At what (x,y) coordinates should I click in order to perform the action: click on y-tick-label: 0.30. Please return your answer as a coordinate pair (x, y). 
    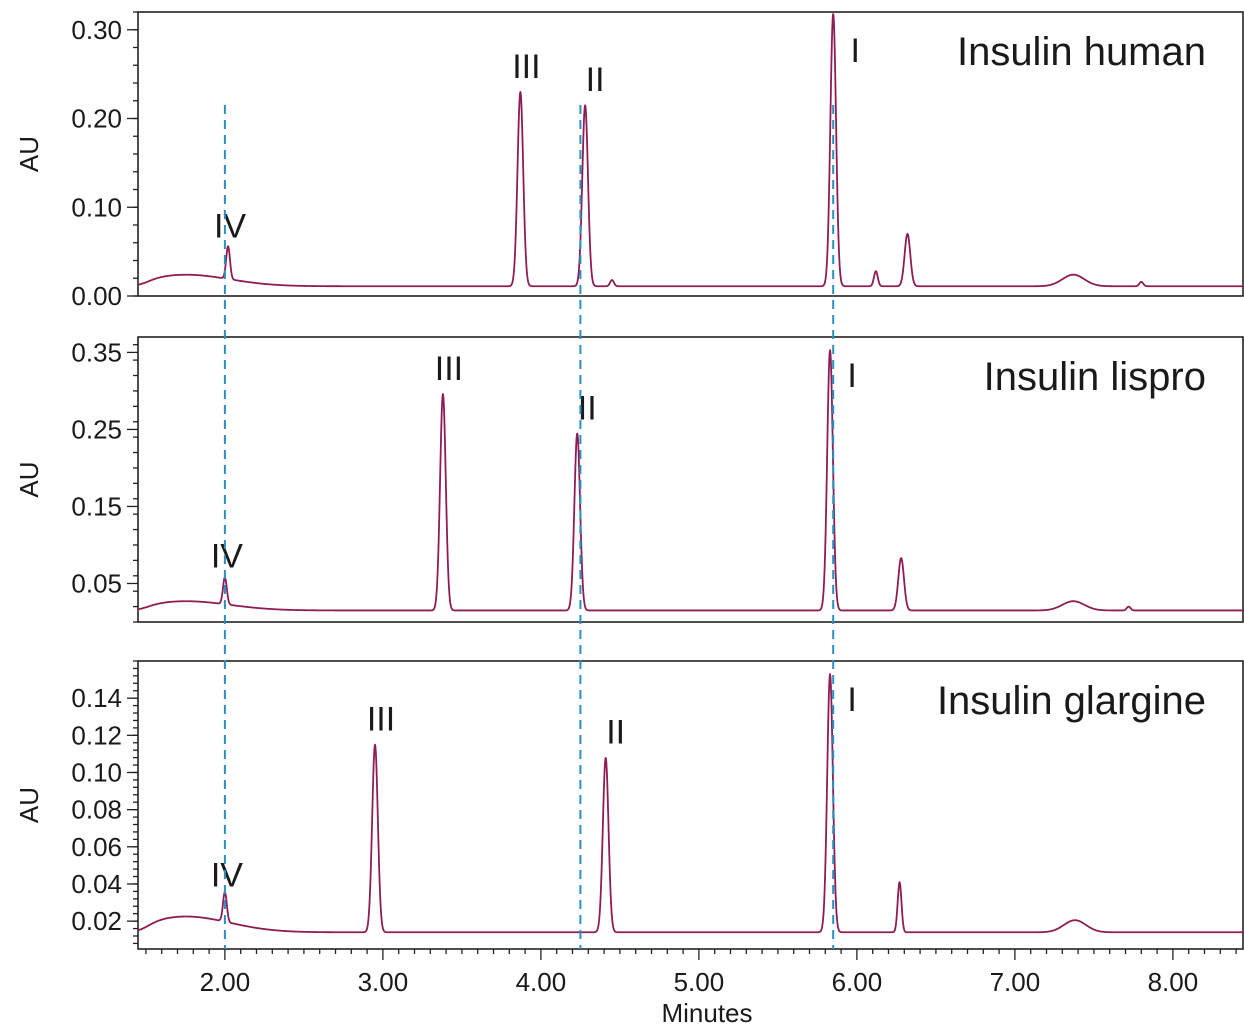
    Looking at the image, I should click on (96, 30).